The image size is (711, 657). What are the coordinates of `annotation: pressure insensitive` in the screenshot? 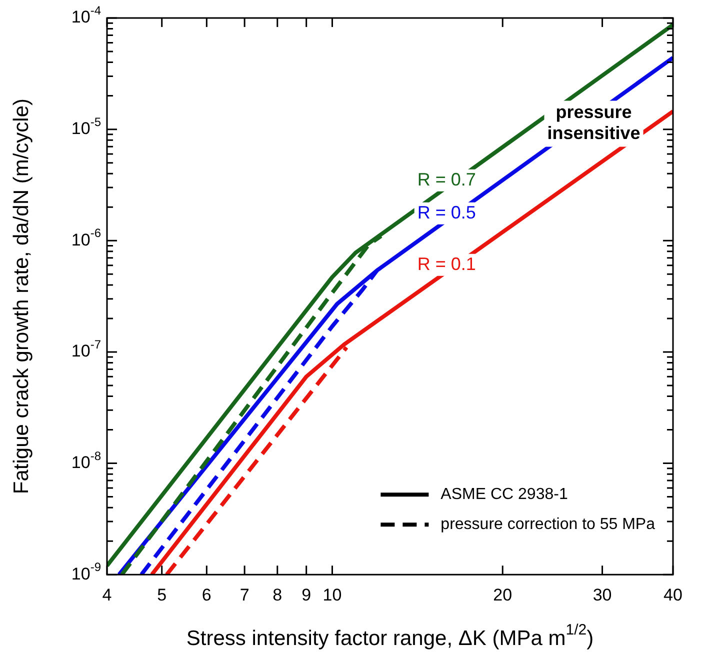 It's located at (593, 123).